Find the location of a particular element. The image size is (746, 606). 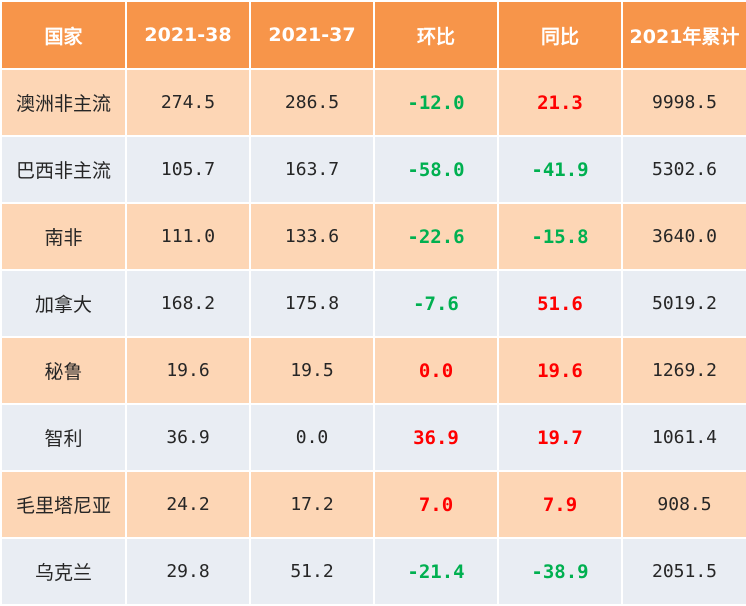

cell-country: 智利 is located at coordinates (63, 437).